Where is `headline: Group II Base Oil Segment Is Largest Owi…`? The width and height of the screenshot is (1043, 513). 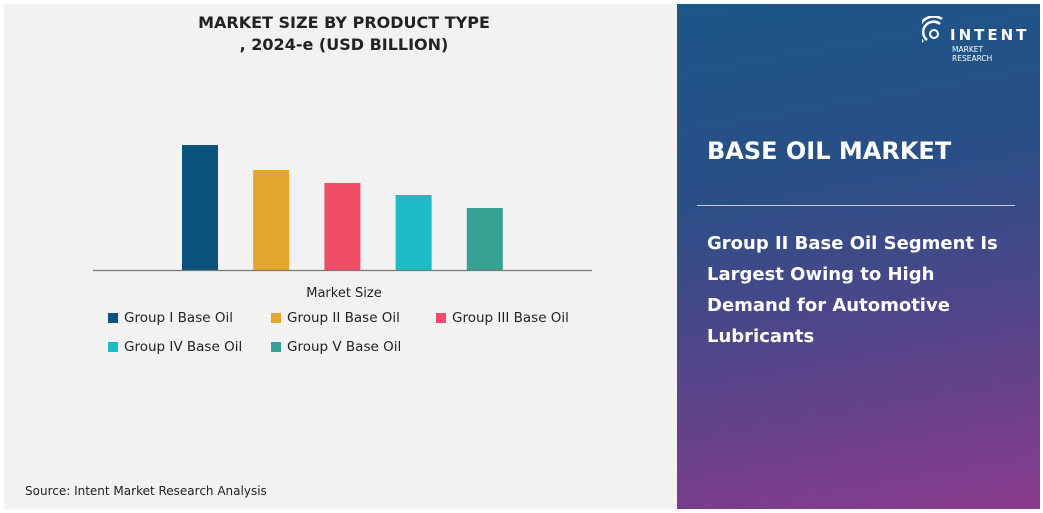
headline: Group II Base Oil Segment Is Largest Owi… is located at coordinates (852, 290).